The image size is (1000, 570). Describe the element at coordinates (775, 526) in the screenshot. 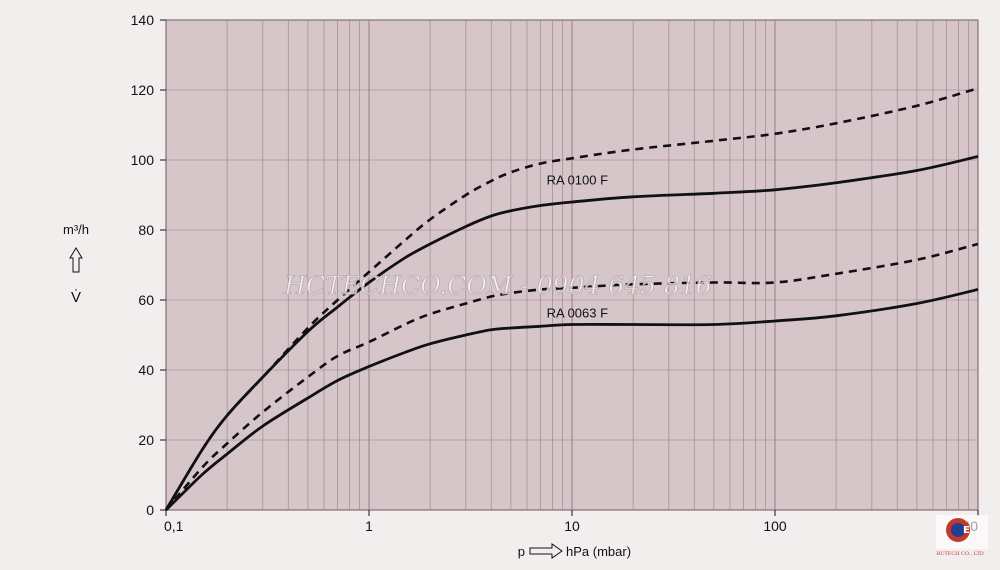

I see `x-tick-label: 100` at that location.